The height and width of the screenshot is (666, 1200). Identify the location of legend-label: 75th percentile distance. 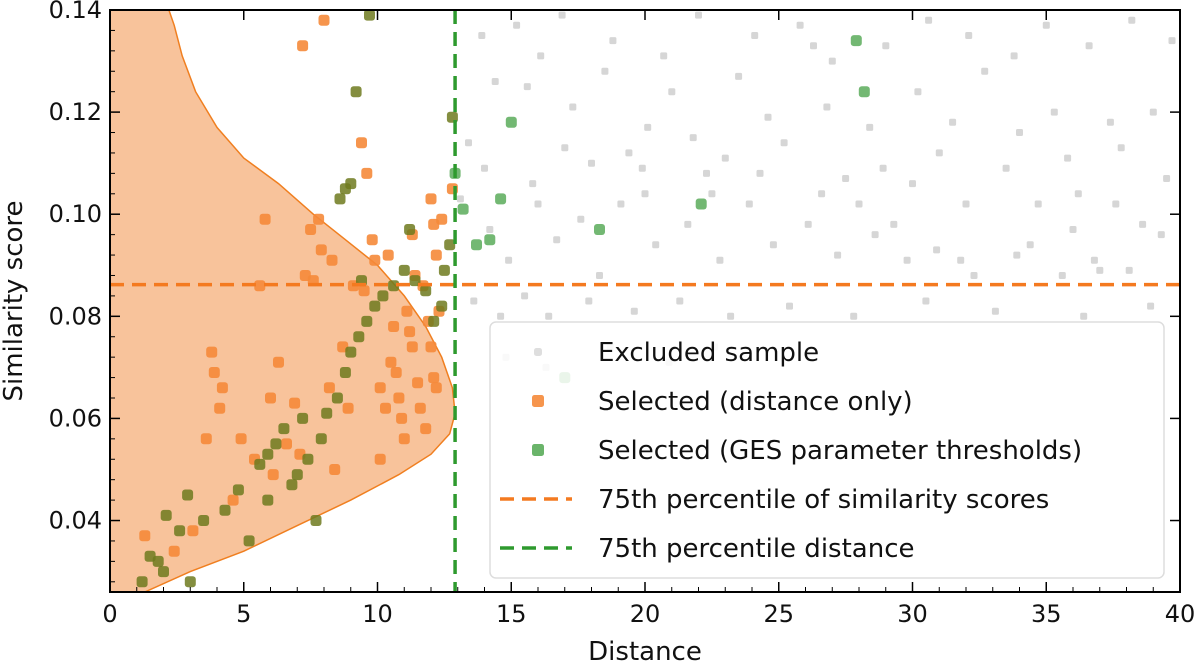
(756, 549).